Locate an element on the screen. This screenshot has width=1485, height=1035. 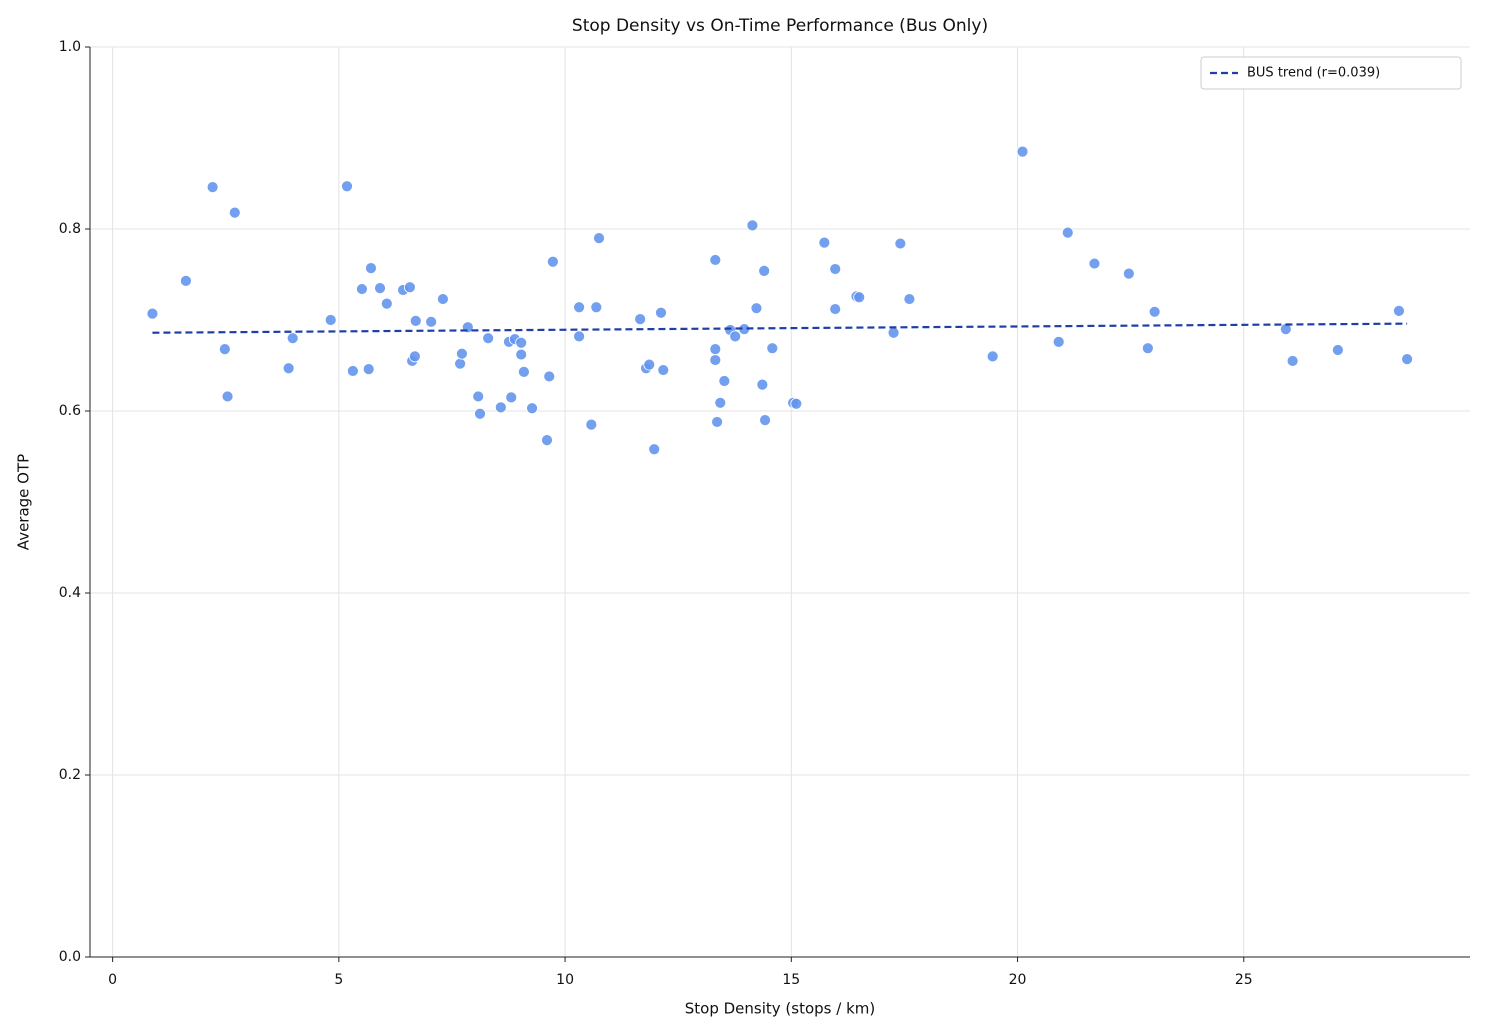
x-tick-label: 10 is located at coordinates (565, 980).